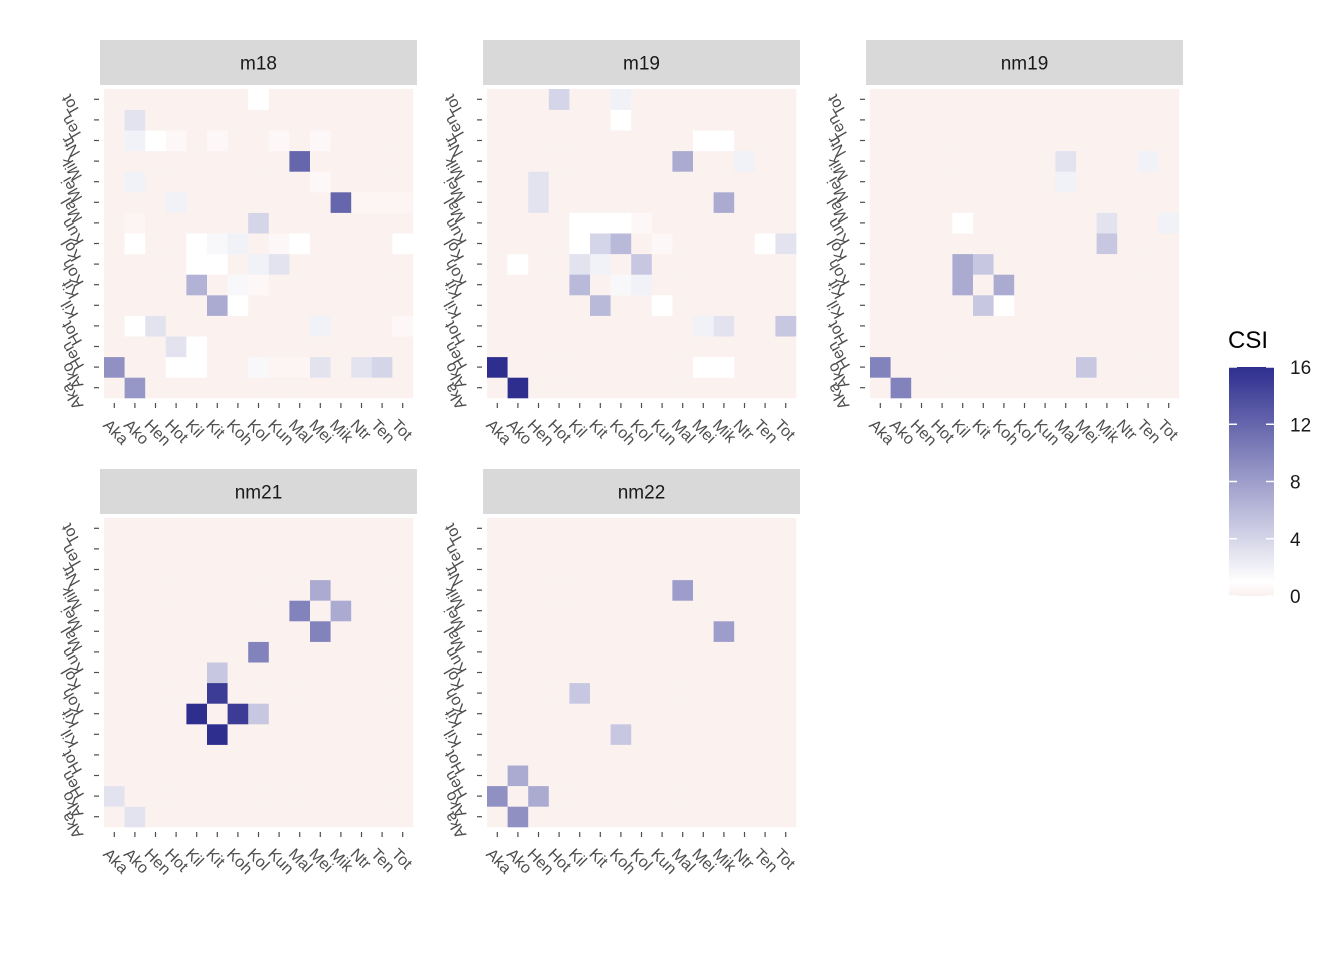 Image resolution: width=1344 pixels, height=960 pixels. What do you see at coordinates (837, 309) in the screenshot?
I see `y-tick-label: Kil` at bounding box center [837, 309].